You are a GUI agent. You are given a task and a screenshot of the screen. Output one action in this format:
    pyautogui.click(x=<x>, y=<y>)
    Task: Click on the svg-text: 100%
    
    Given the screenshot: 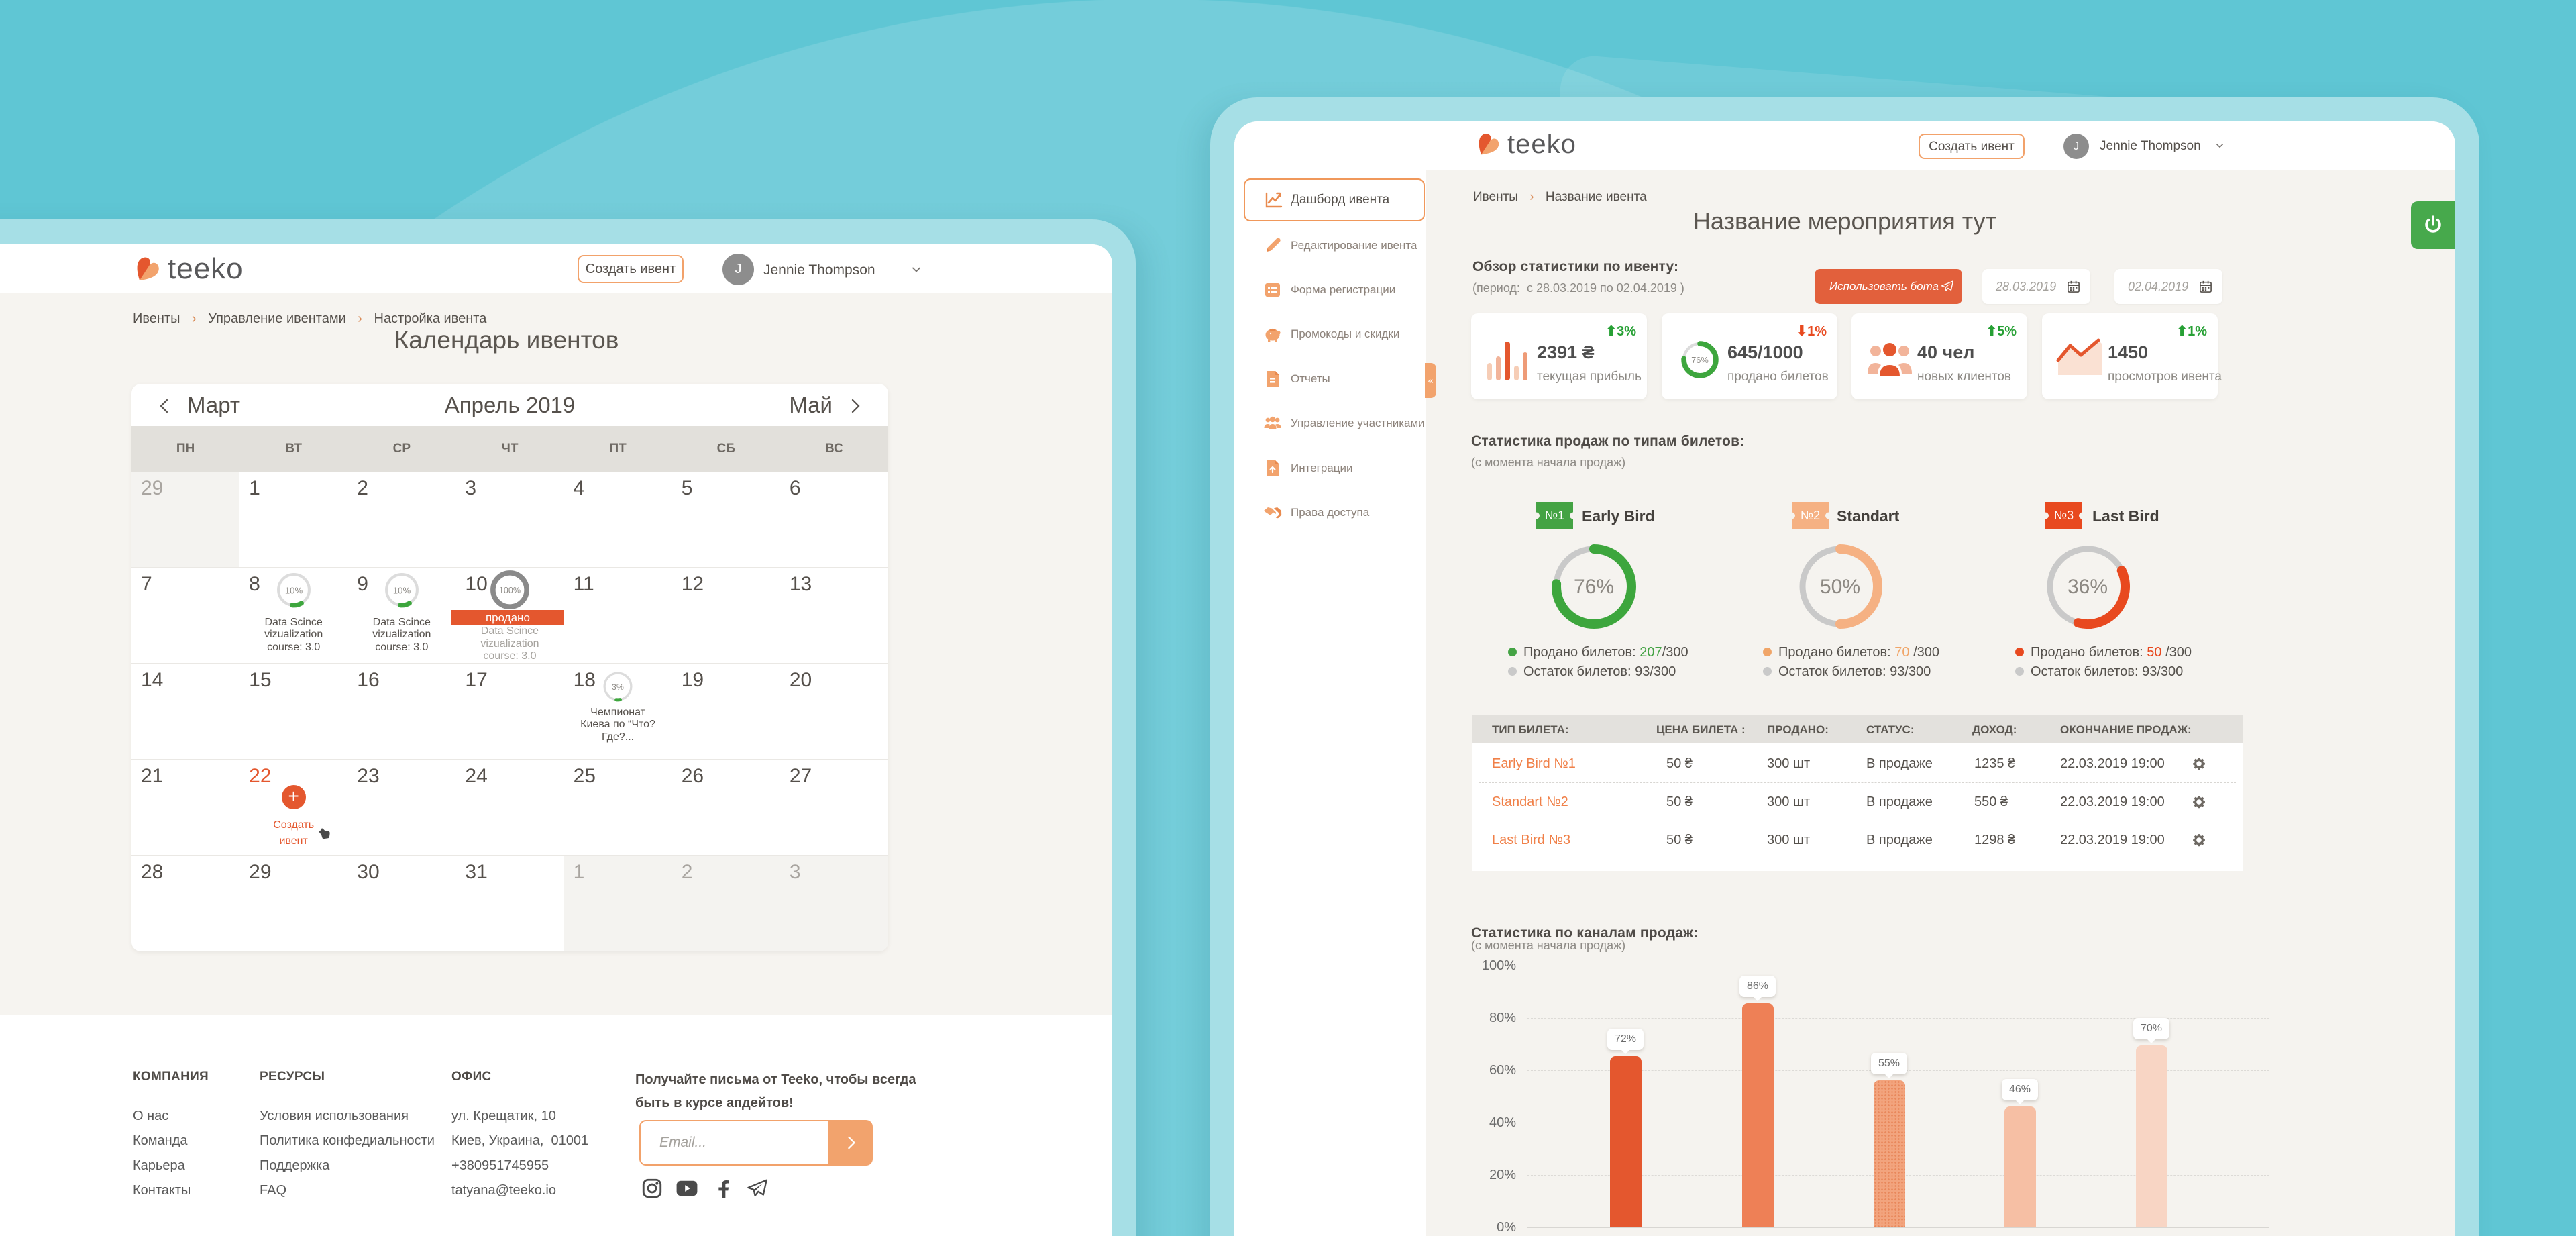 What is the action you would take?
    pyautogui.click(x=510, y=590)
    